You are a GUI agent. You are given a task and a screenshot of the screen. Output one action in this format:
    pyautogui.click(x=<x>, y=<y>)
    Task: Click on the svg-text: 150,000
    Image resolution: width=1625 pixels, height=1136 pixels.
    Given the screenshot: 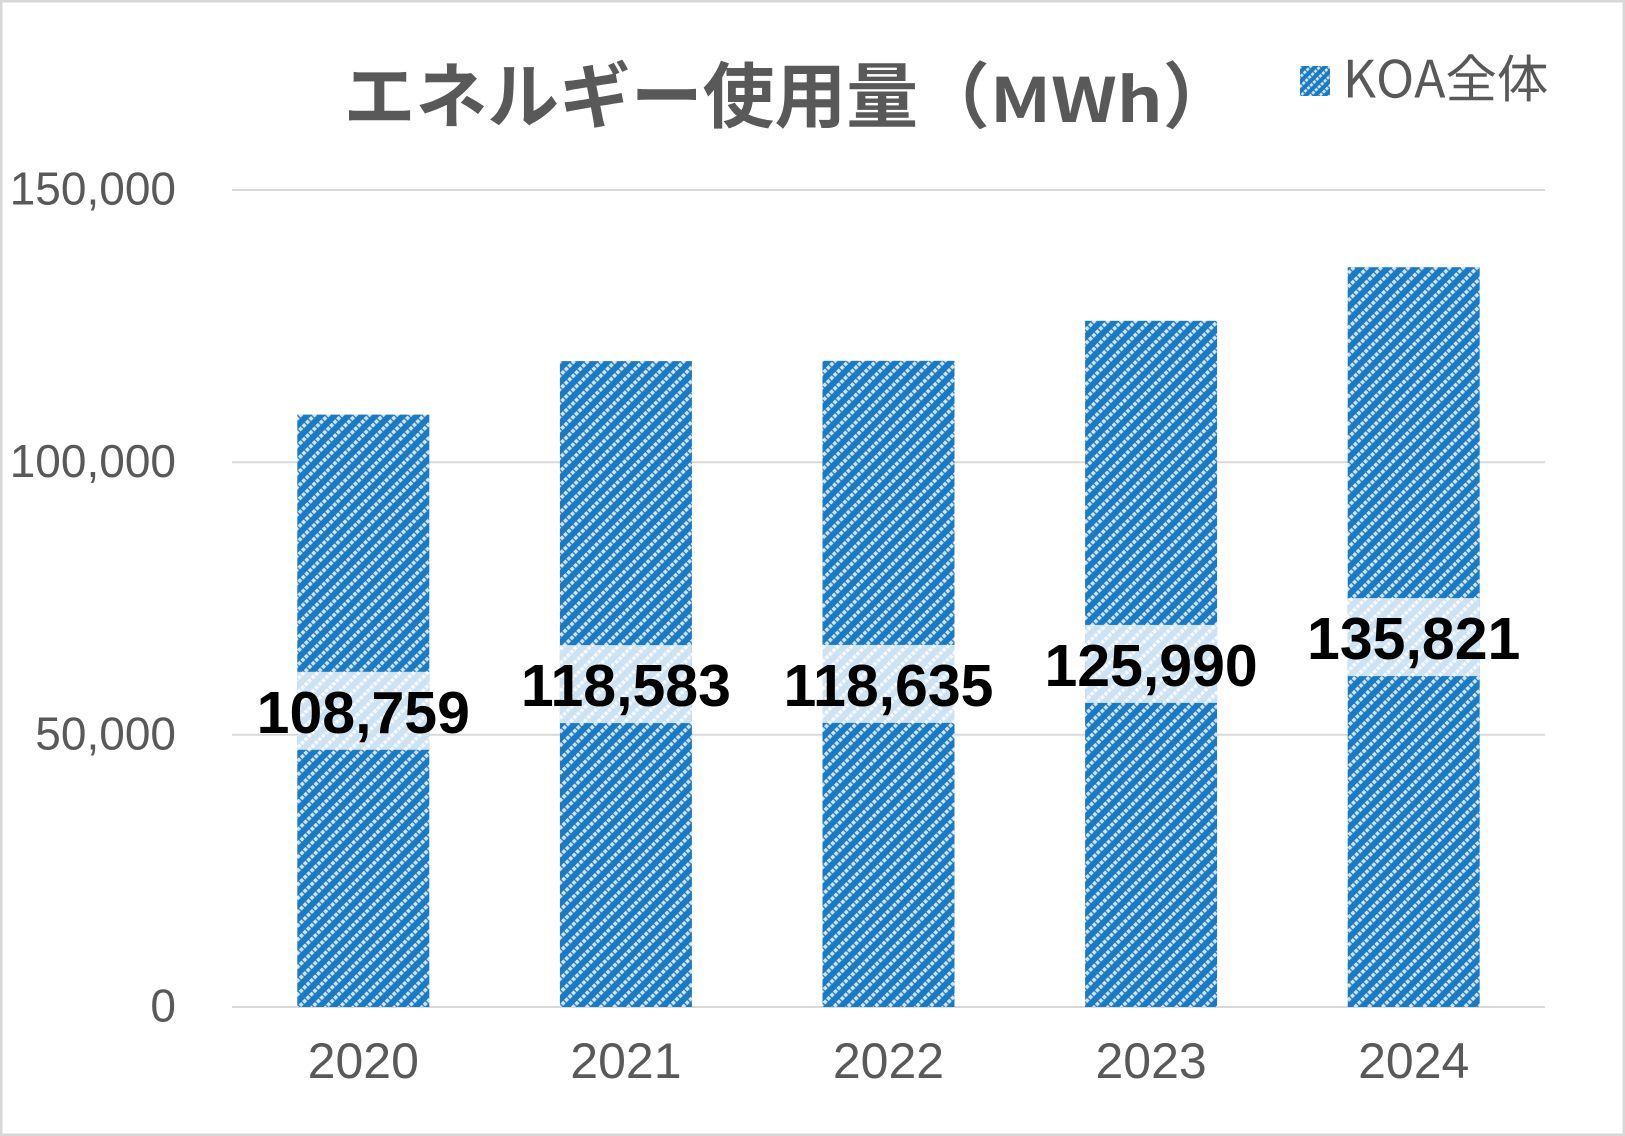 What is the action you would take?
    pyautogui.click(x=93, y=189)
    